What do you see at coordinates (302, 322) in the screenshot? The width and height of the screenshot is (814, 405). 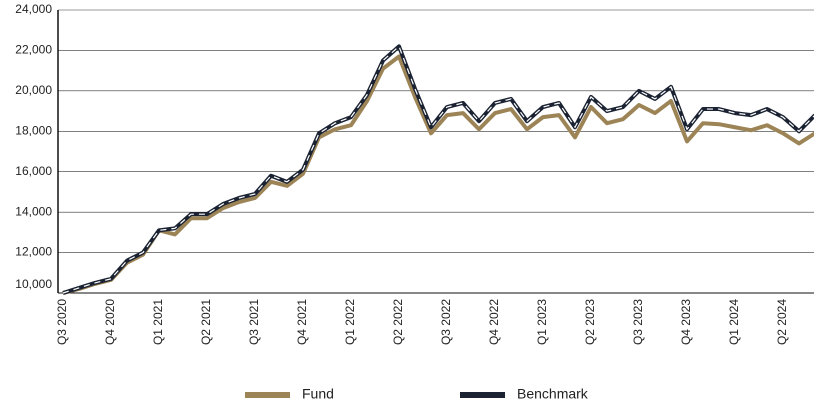 I see `x-tick-label: Q4 2021` at bounding box center [302, 322].